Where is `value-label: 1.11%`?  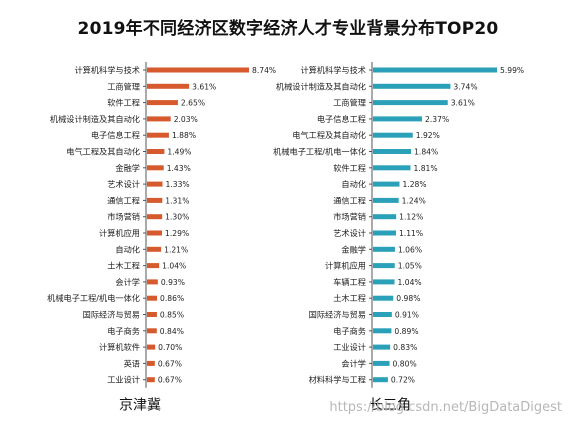 value-label: 1.11% is located at coordinates (411, 233).